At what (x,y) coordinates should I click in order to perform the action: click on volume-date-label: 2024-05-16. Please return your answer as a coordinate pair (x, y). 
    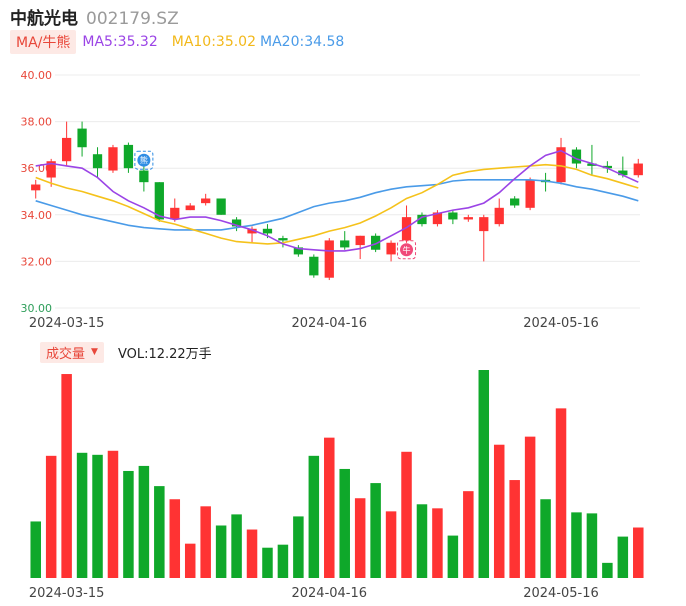
    Looking at the image, I should click on (561, 593).